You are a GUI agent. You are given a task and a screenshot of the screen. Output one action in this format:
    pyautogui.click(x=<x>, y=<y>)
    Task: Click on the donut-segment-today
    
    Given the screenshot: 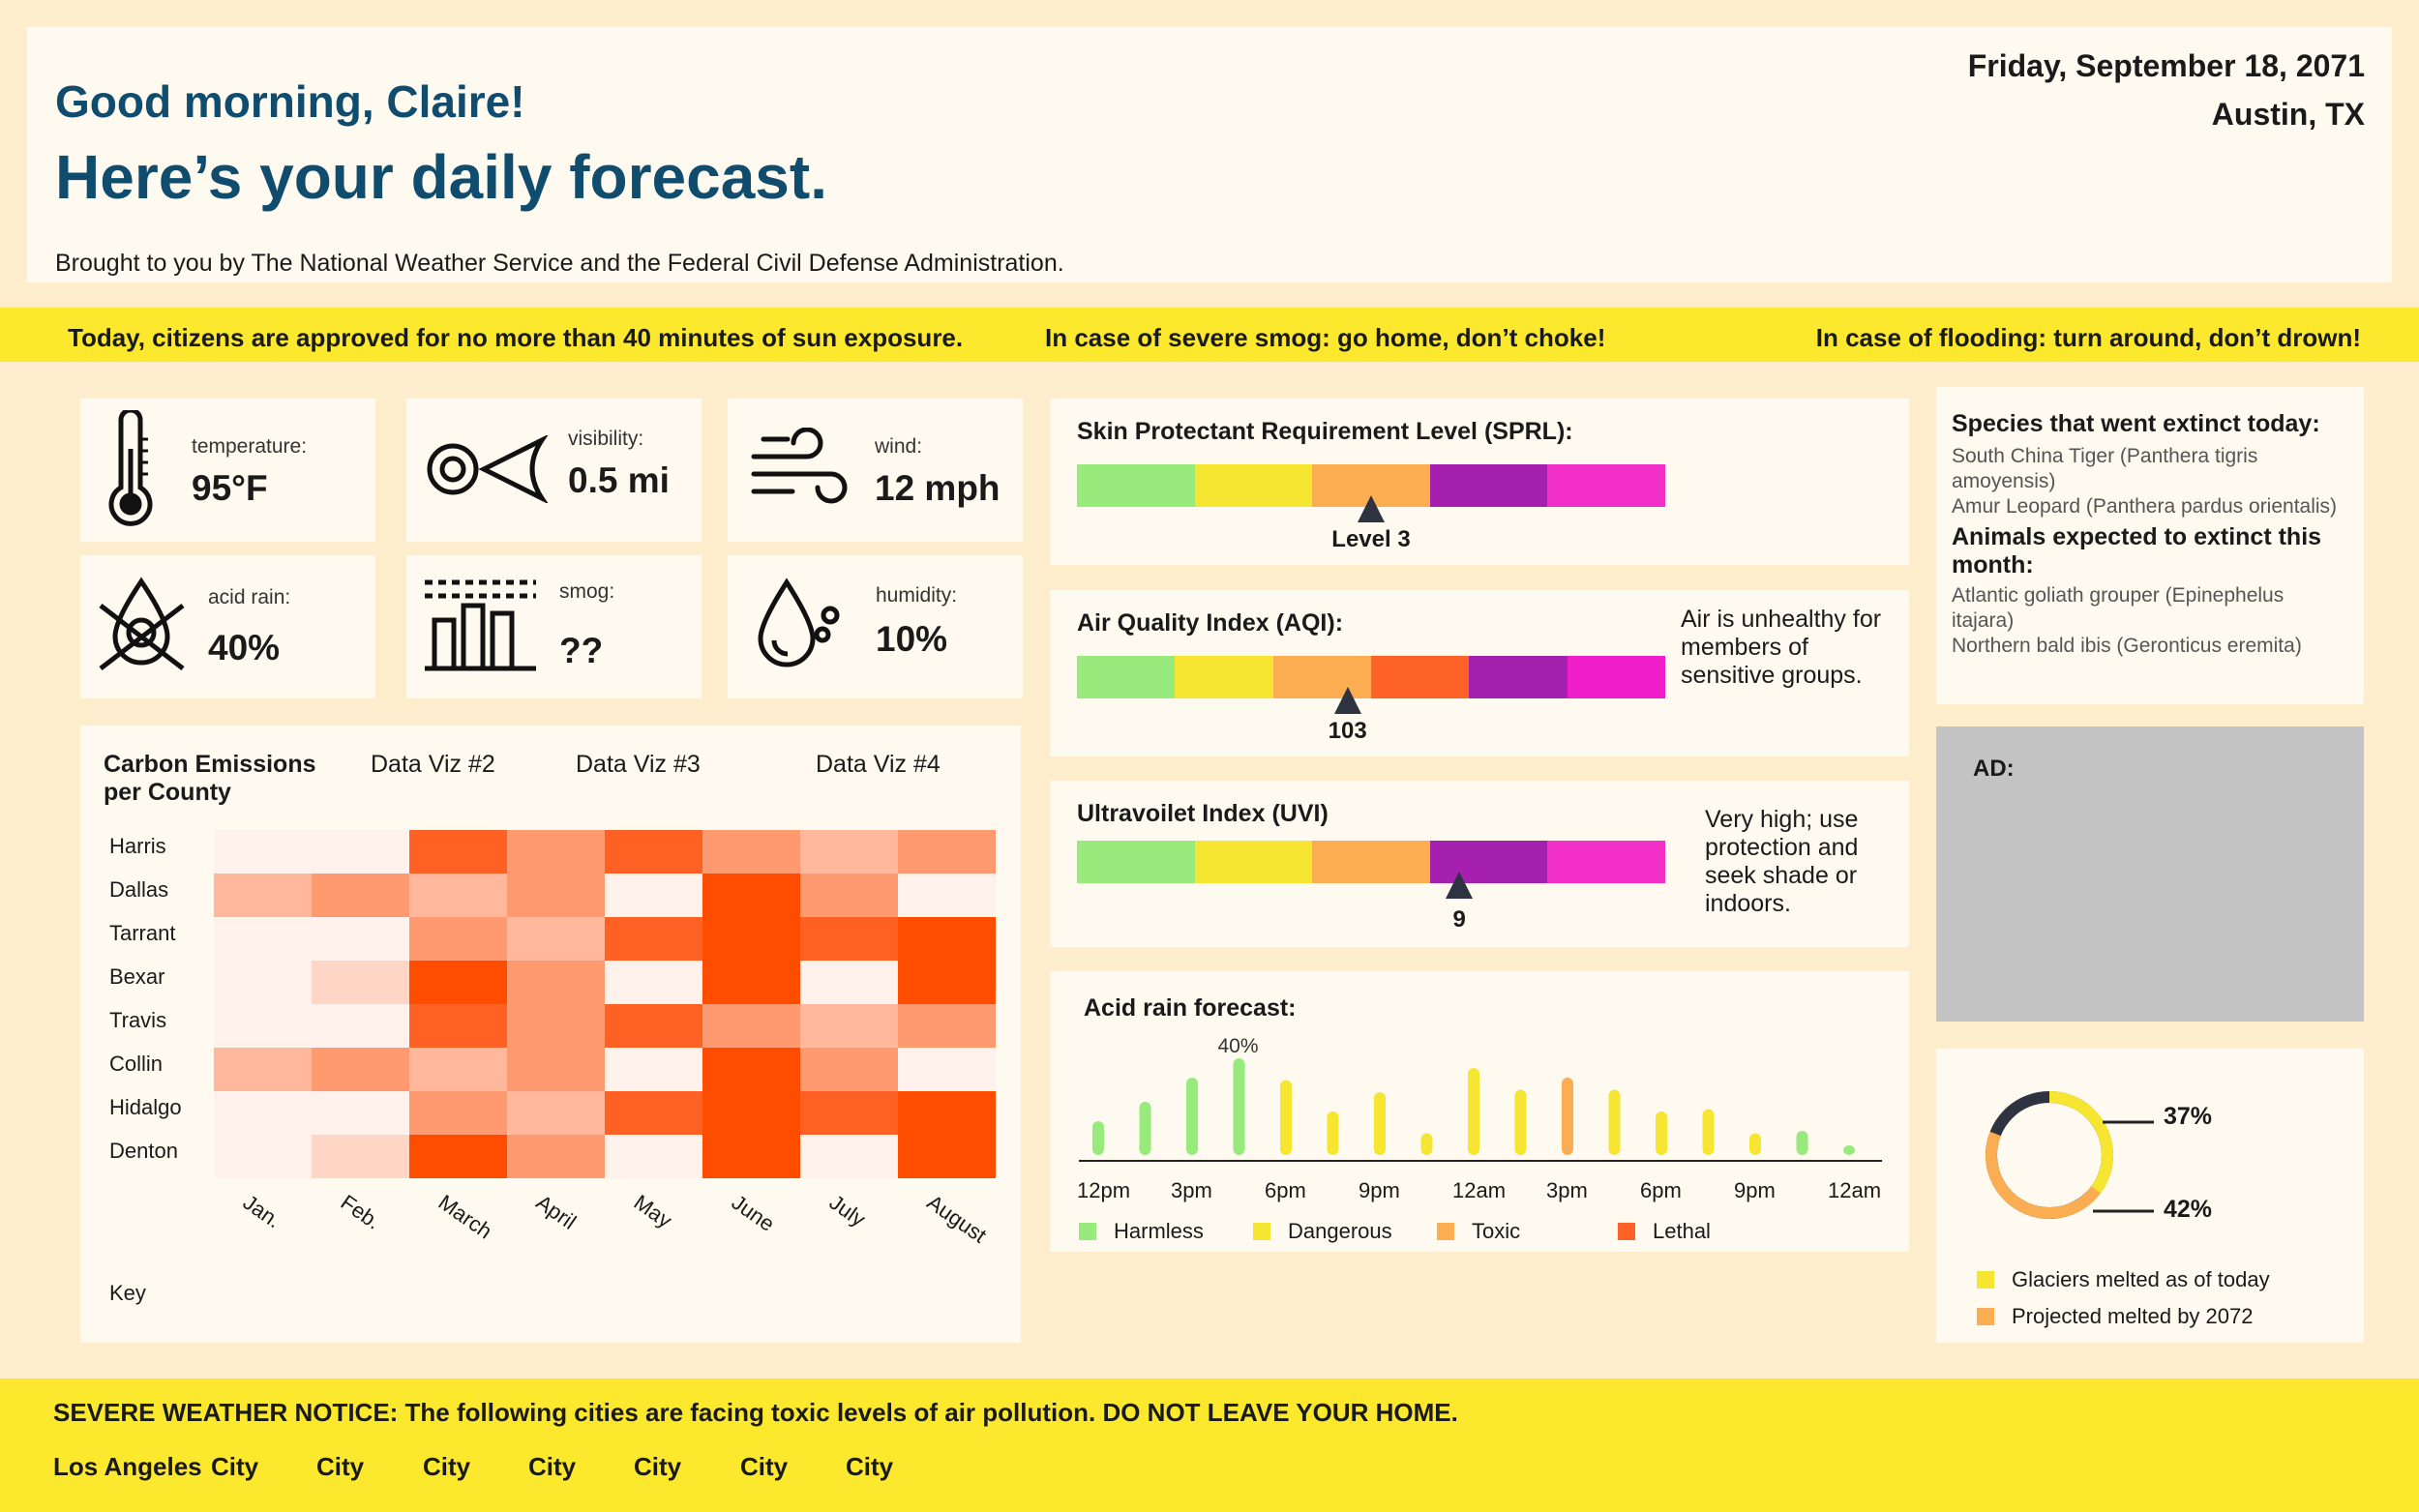 What is the action you would take?
    pyautogui.click(x=2081, y=1145)
    